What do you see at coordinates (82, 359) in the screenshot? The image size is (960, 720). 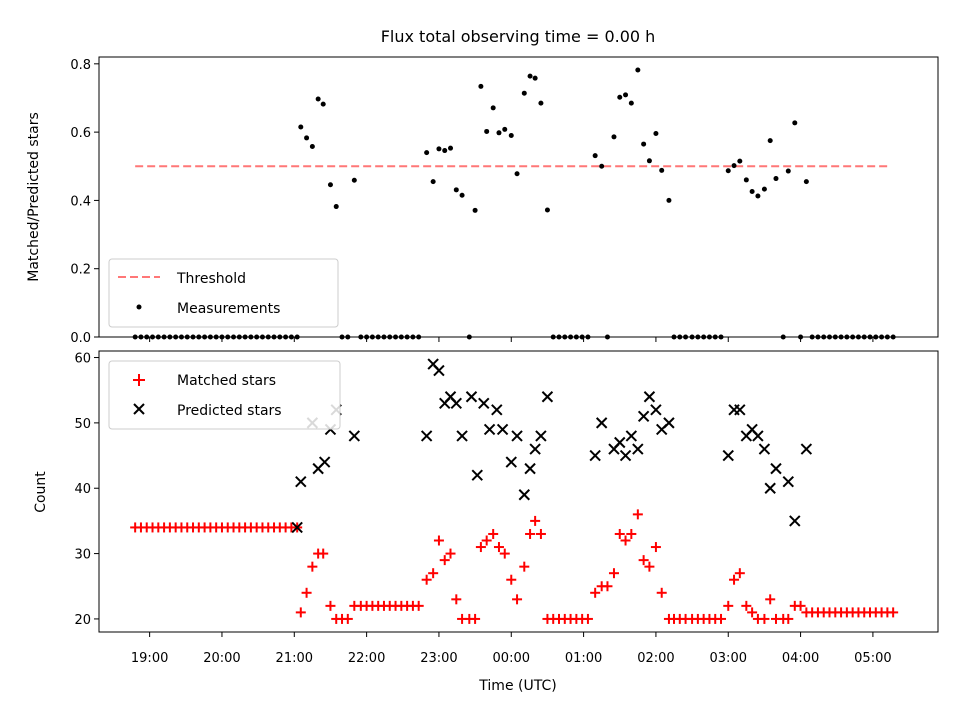 I see `y-tick-label: 60` at bounding box center [82, 359].